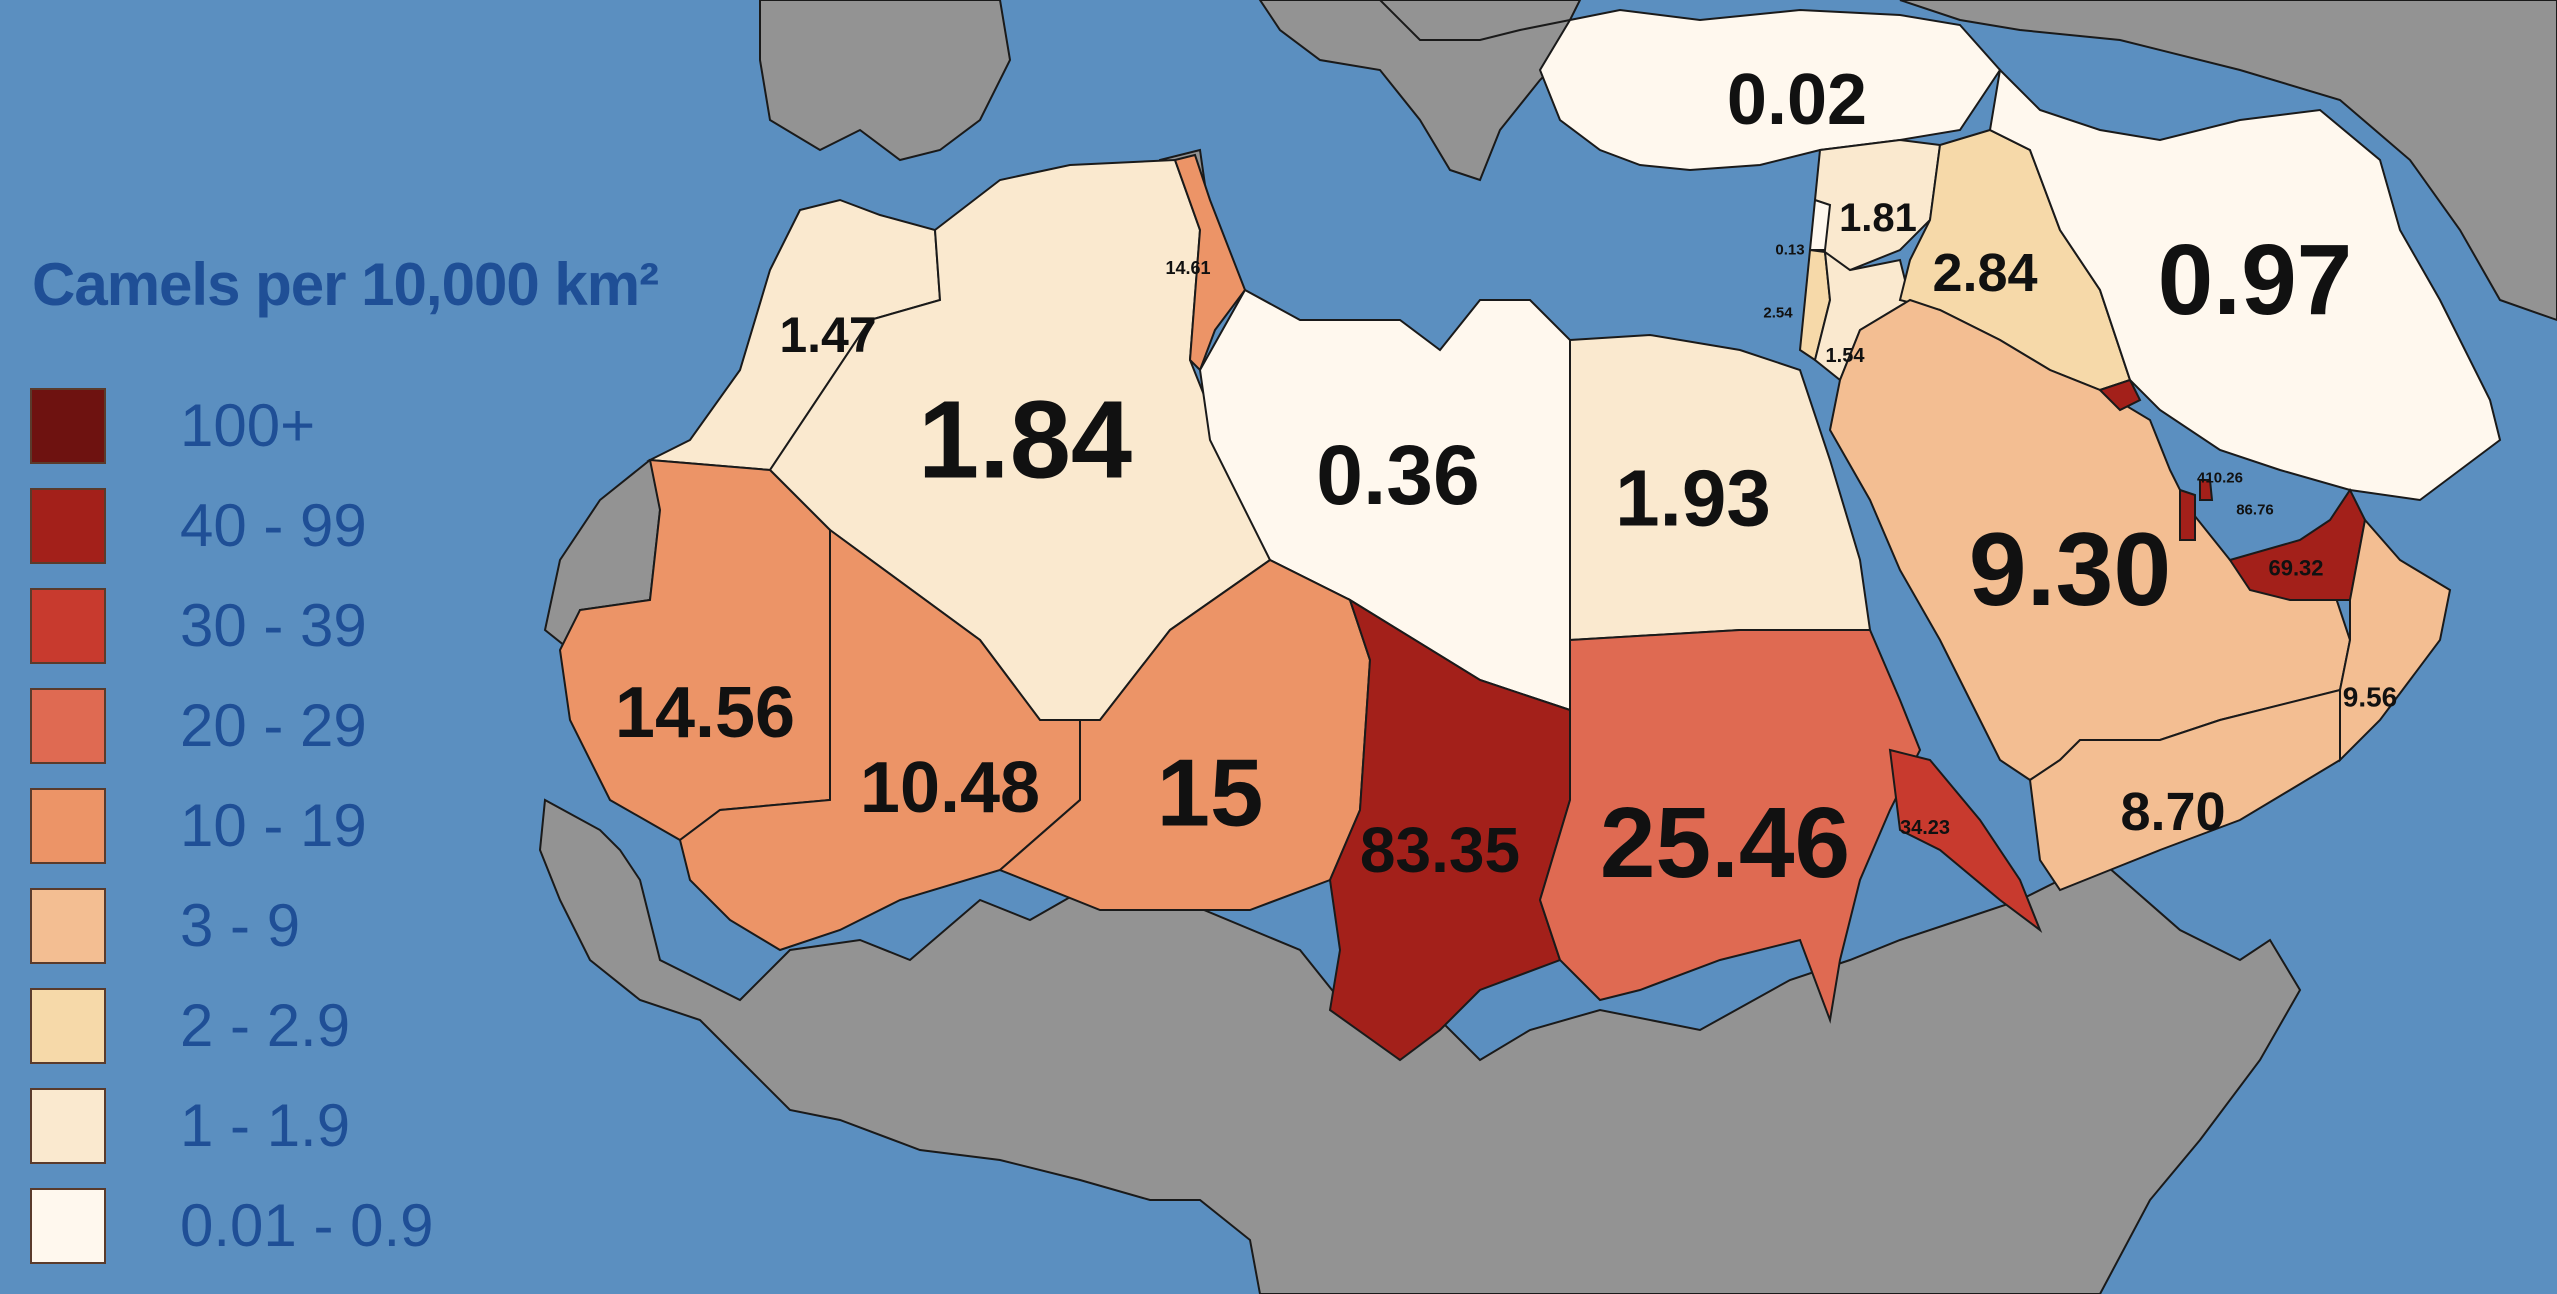 The height and width of the screenshot is (1294, 2557). I want to click on value-mali: 10.48, so click(950, 788).